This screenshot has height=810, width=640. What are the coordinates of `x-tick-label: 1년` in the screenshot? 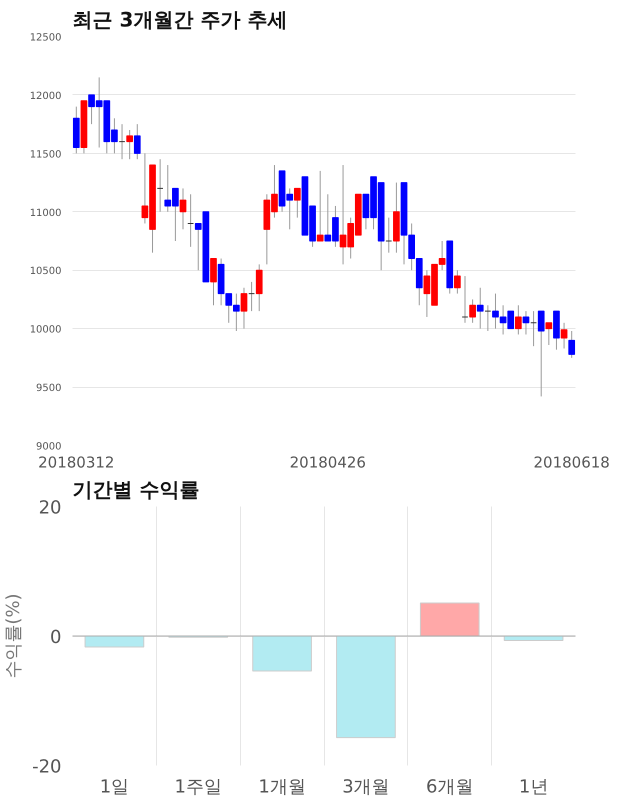 It's located at (533, 787).